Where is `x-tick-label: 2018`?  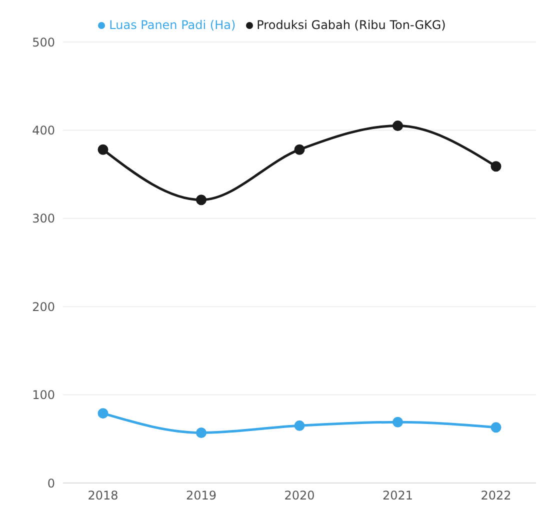 x-tick-label: 2018 is located at coordinates (103, 495).